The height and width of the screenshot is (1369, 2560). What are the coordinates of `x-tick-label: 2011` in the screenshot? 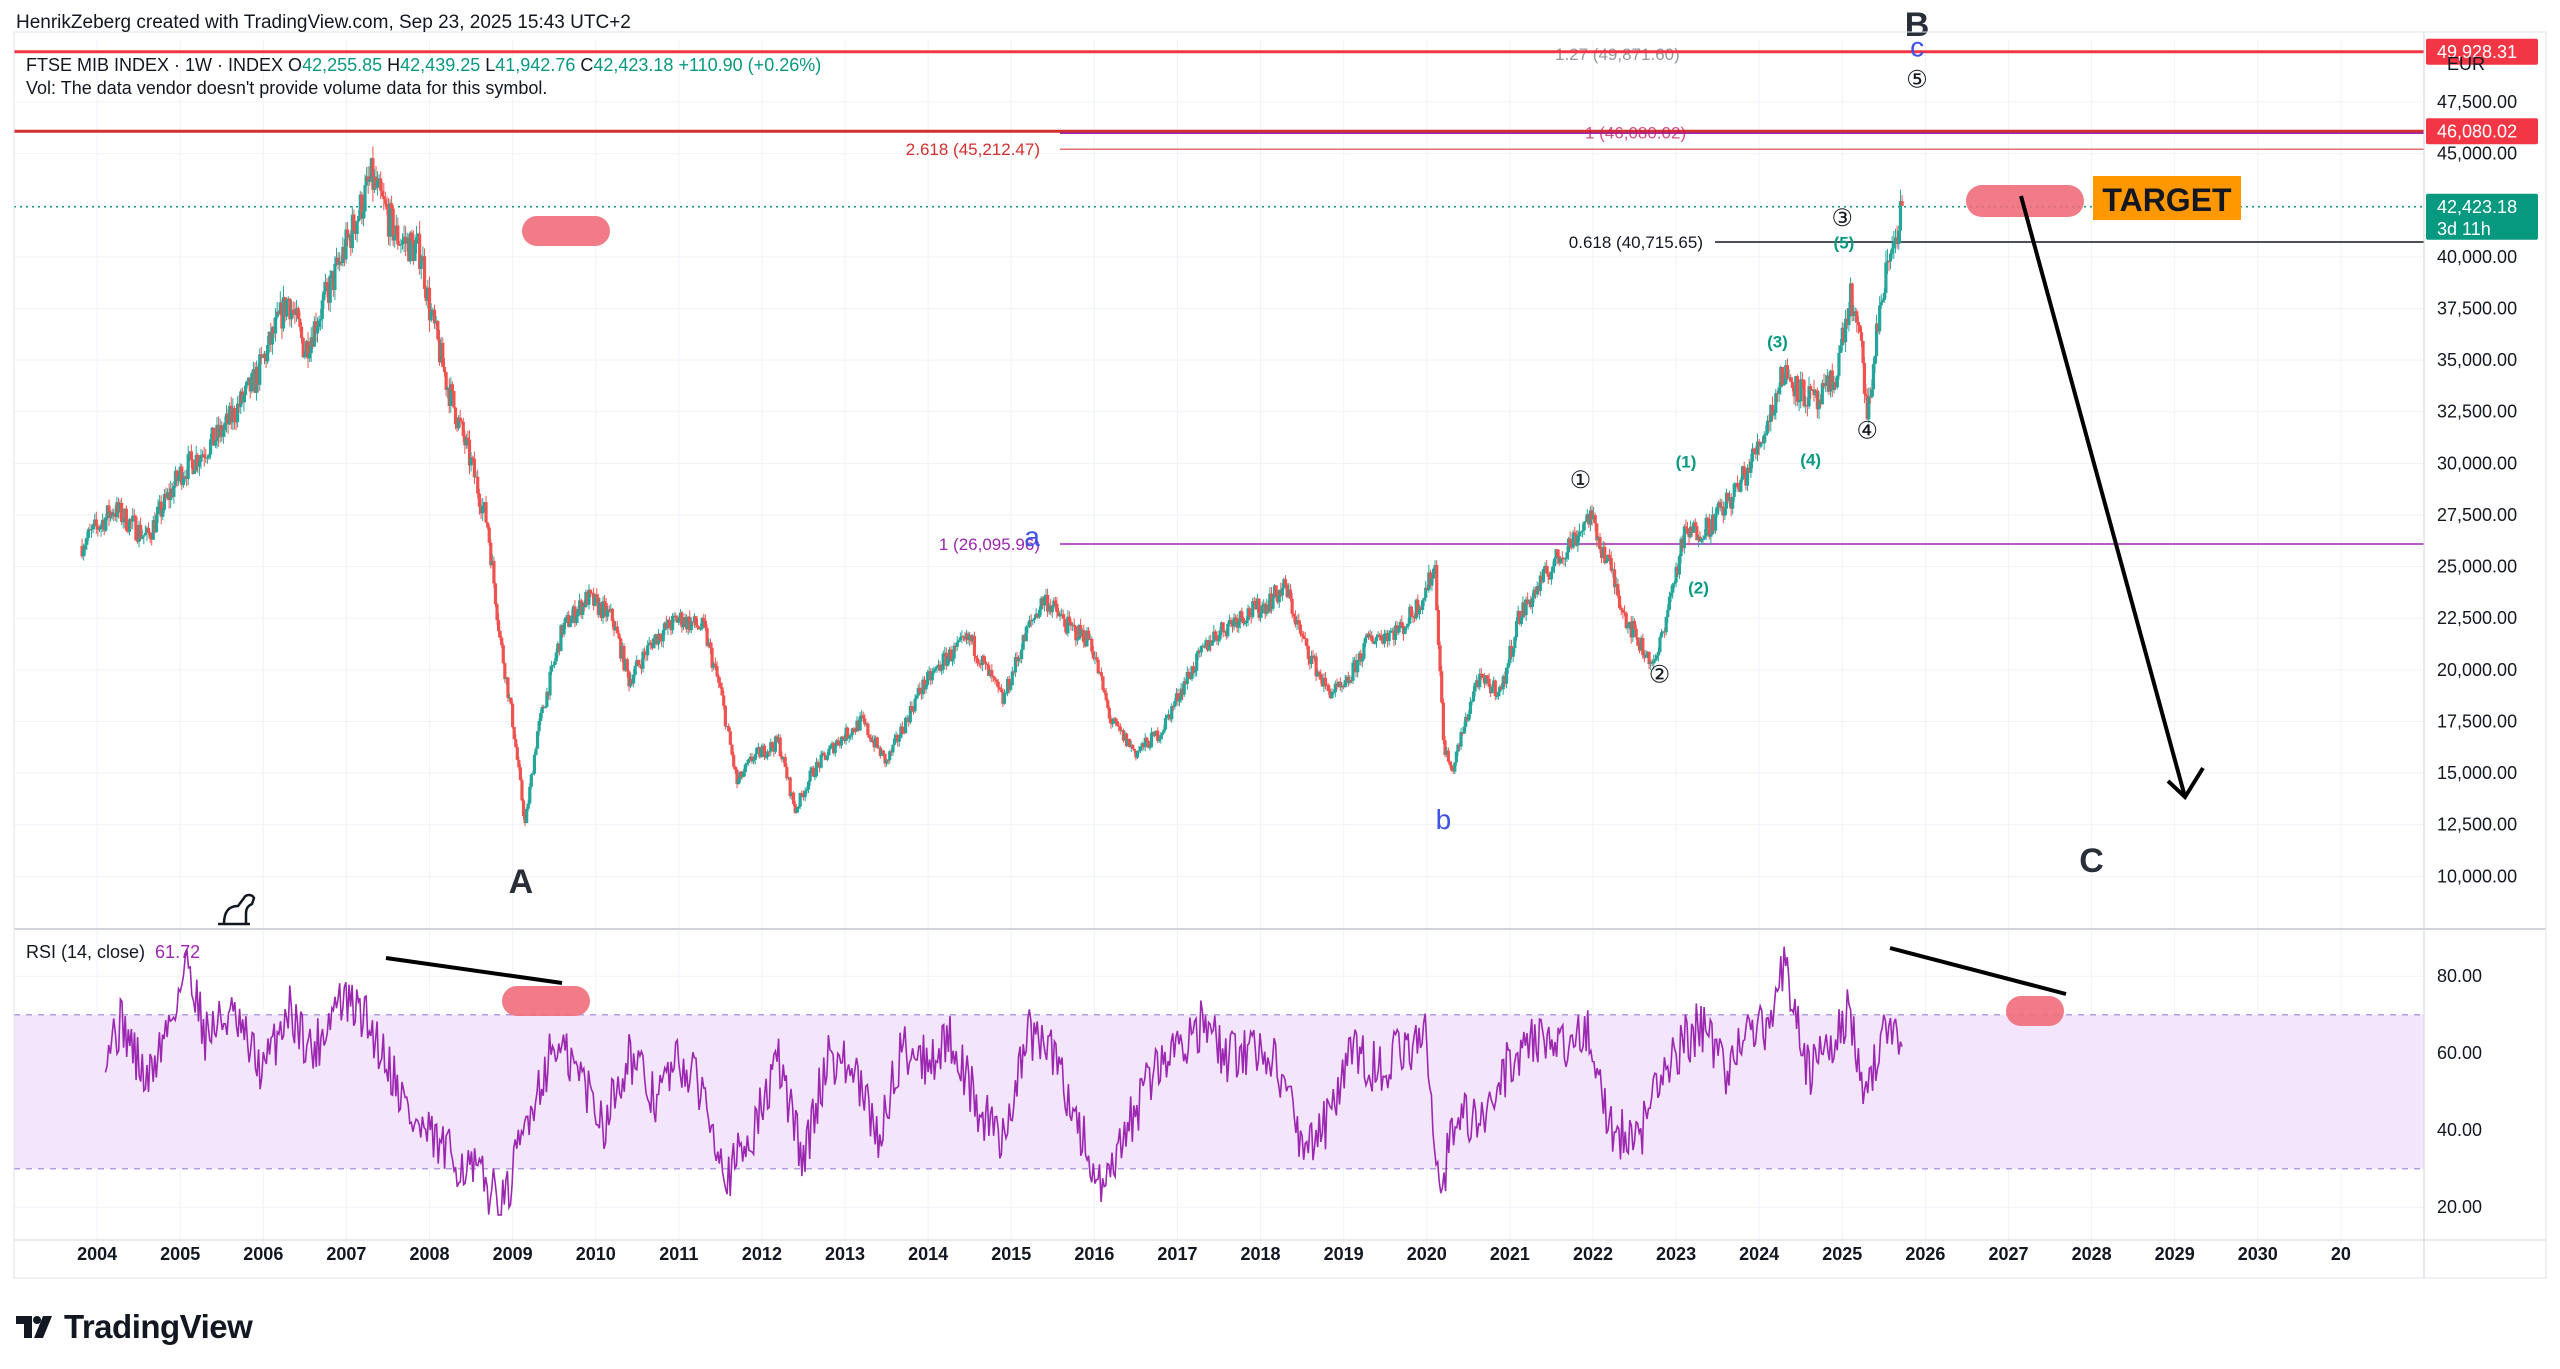 It's located at (678, 1254).